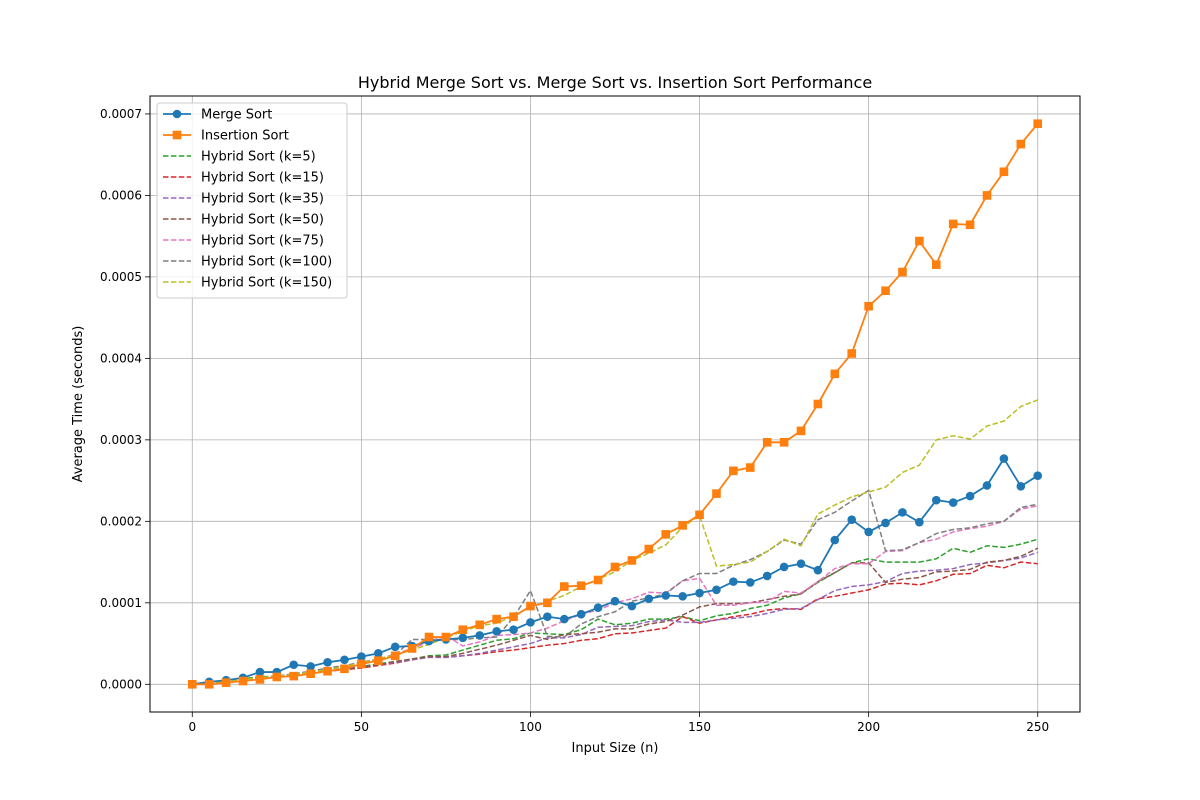 The image size is (1200, 800). Describe the element at coordinates (266, 283) in the screenshot. I see `legend-label: Hybrid Sort (k=150)` at that location.